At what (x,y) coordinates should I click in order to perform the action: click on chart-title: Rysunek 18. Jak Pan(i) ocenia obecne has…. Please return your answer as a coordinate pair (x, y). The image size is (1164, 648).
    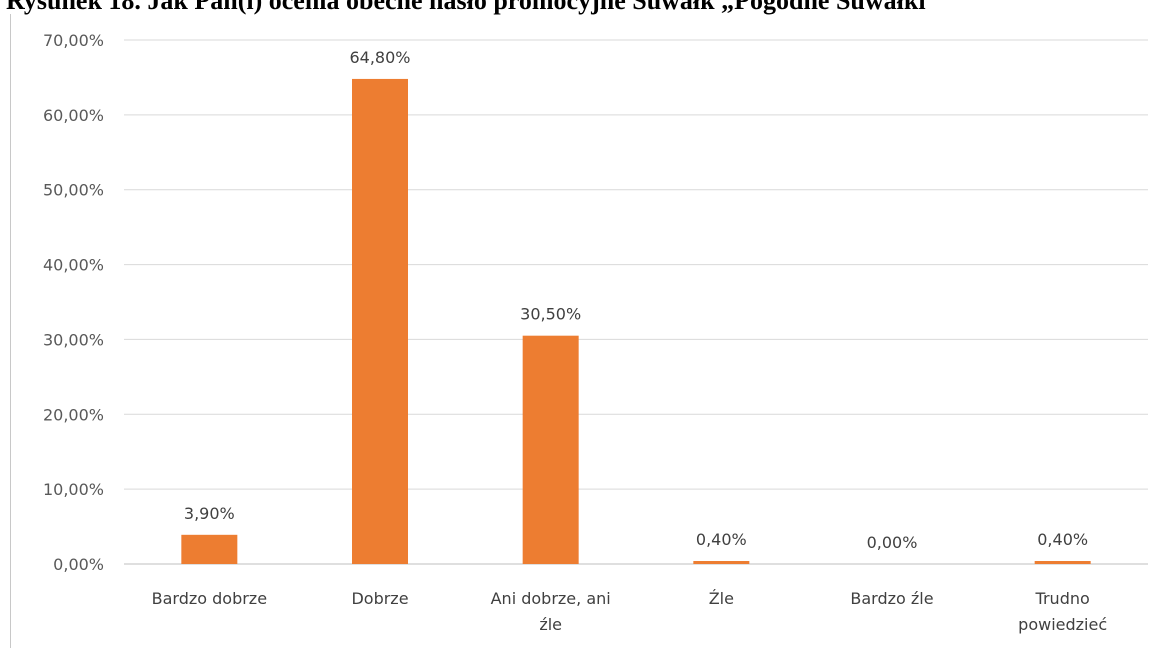
    Looking at the image, I should click on (472, 7).